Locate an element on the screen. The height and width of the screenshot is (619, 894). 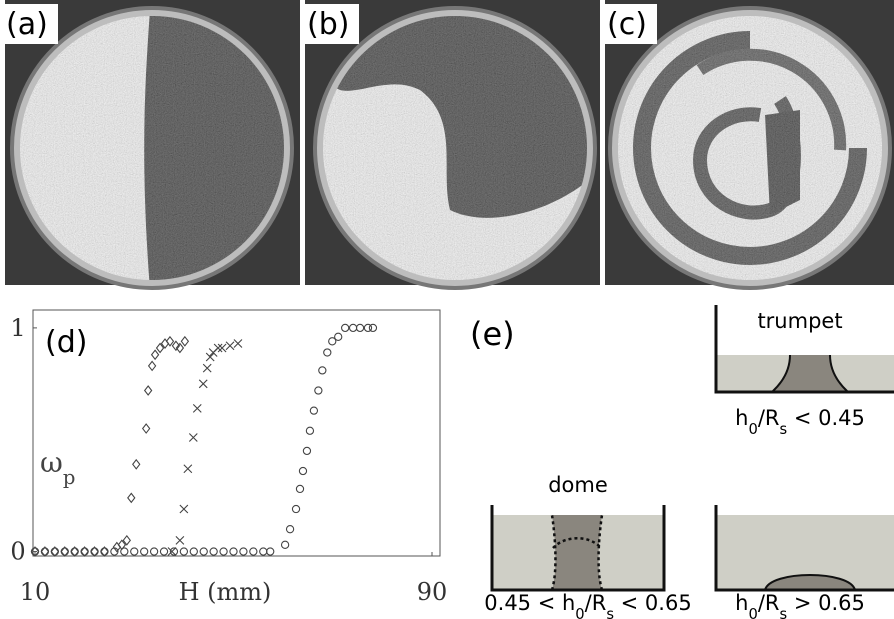
x-tick-label: 90 is located at coordinates (432, 592).